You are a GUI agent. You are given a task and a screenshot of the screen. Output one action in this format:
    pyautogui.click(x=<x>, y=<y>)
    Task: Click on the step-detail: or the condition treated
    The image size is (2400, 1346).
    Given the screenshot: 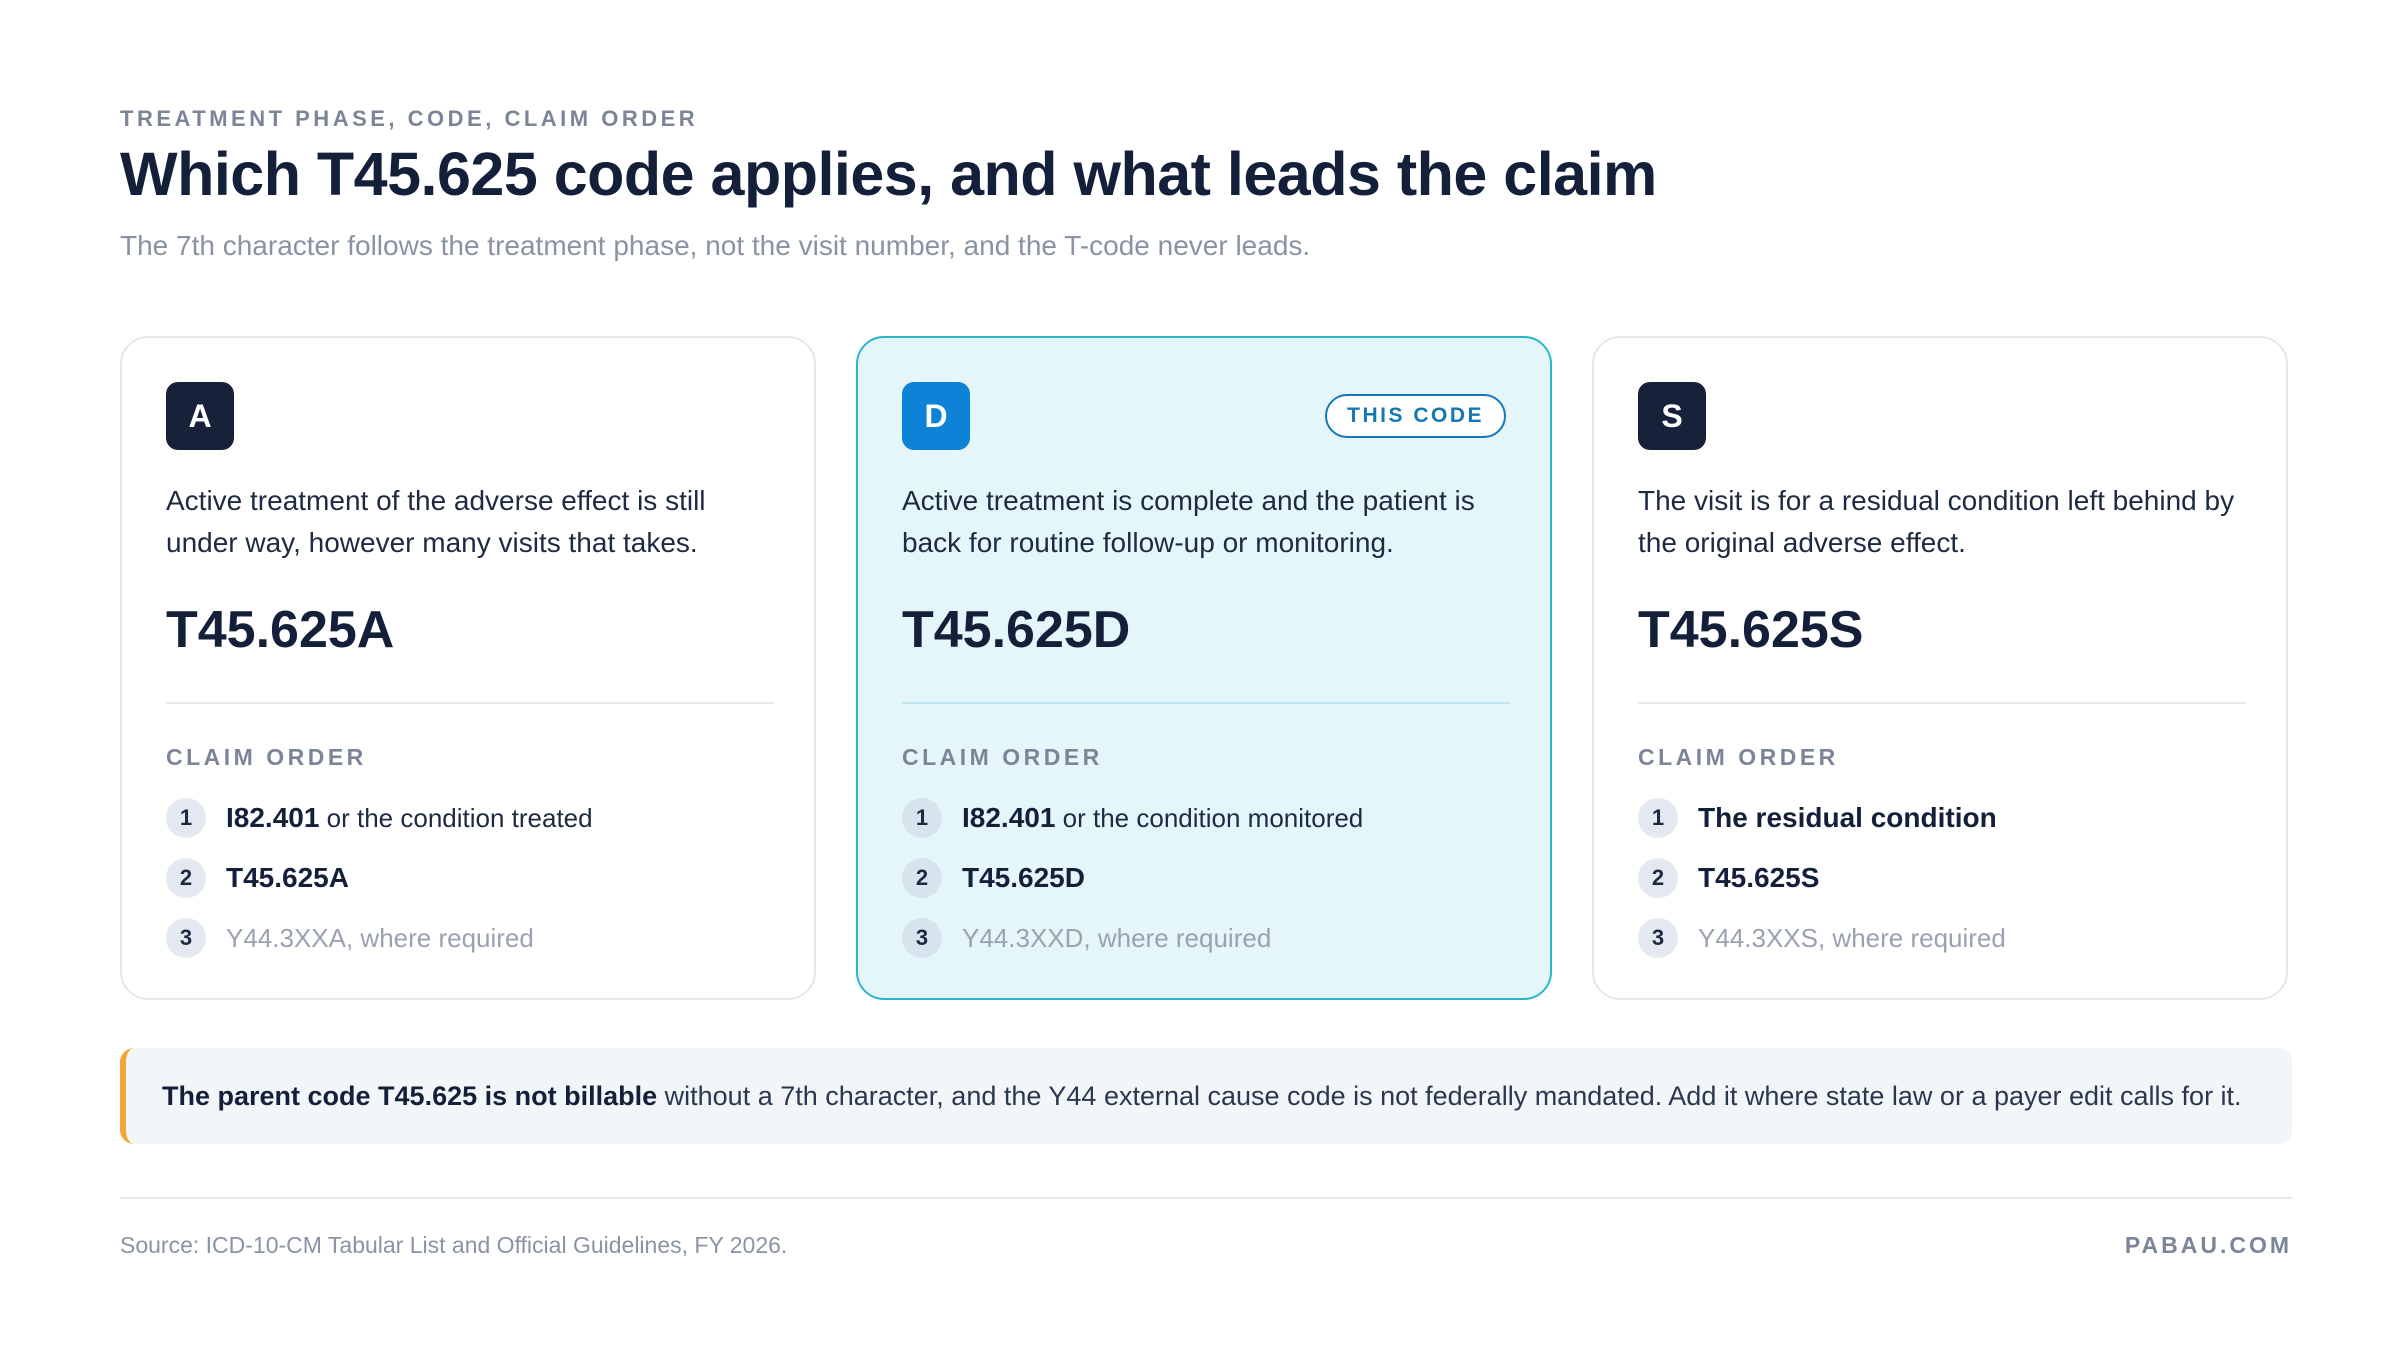 What is the action you would take?
    pyautogui.click(x=456, y=818)
    